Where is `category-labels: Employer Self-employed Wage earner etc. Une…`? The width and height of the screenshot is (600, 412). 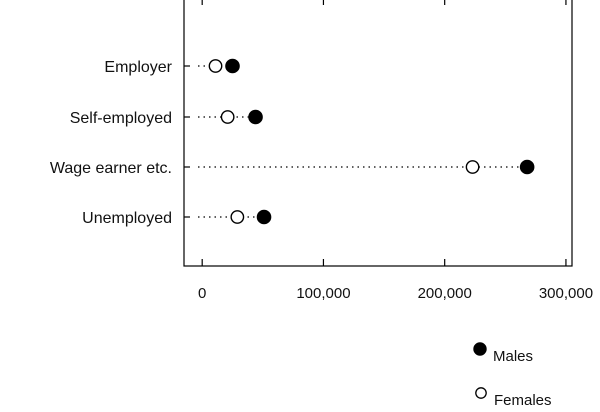
category-labels: Employer Self-employed Wage earner etc. Une… is located at coordinates (111, 143).